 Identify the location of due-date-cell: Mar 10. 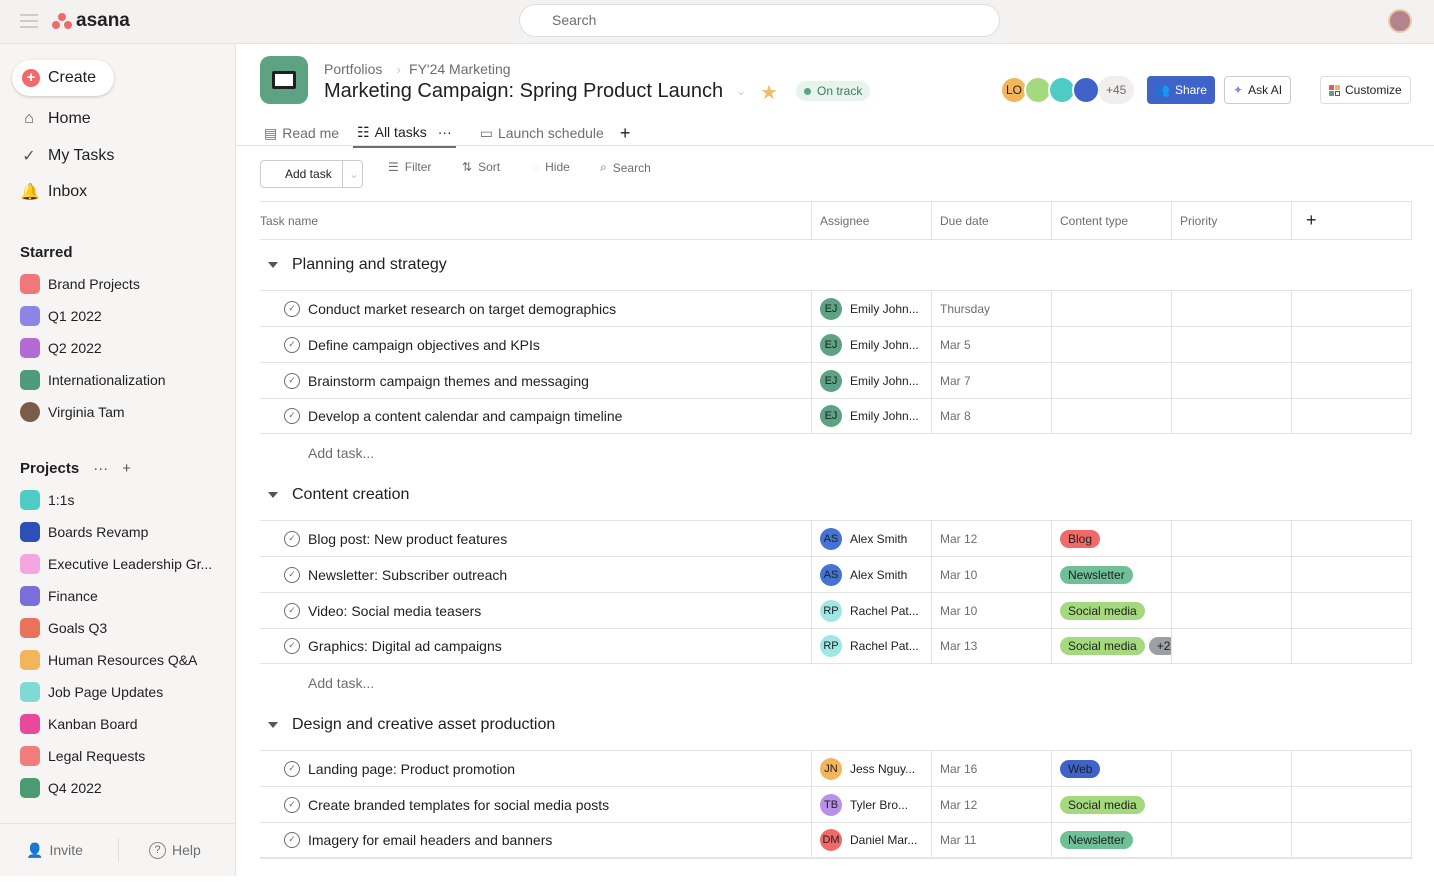
(991, 574).